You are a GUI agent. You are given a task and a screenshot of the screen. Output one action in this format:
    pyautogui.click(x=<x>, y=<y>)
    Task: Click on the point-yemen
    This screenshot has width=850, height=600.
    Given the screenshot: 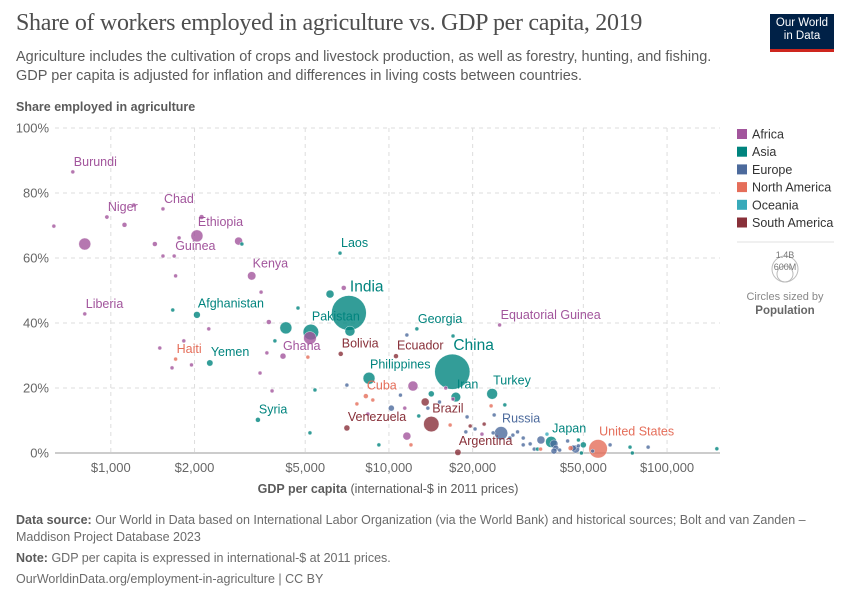 What is the action you would take?
    pyautogui.click(x=210, y=363)
    